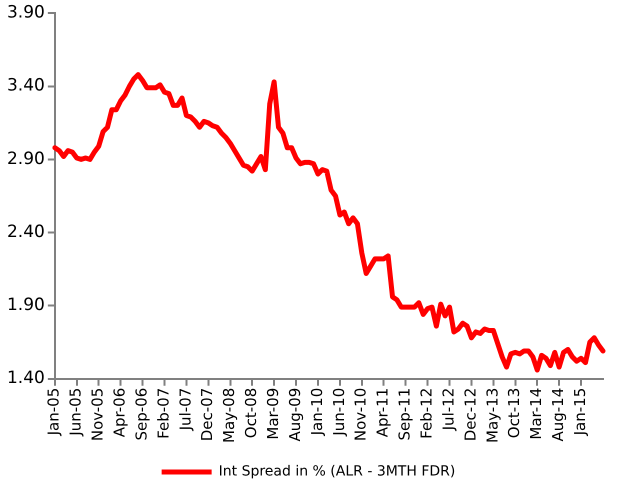 The width and height of the screenshot is (623, 493). Describe the element at coordinates (361, 415) in the screenshot. I see `x-tick-label: Nov-10` at that location.